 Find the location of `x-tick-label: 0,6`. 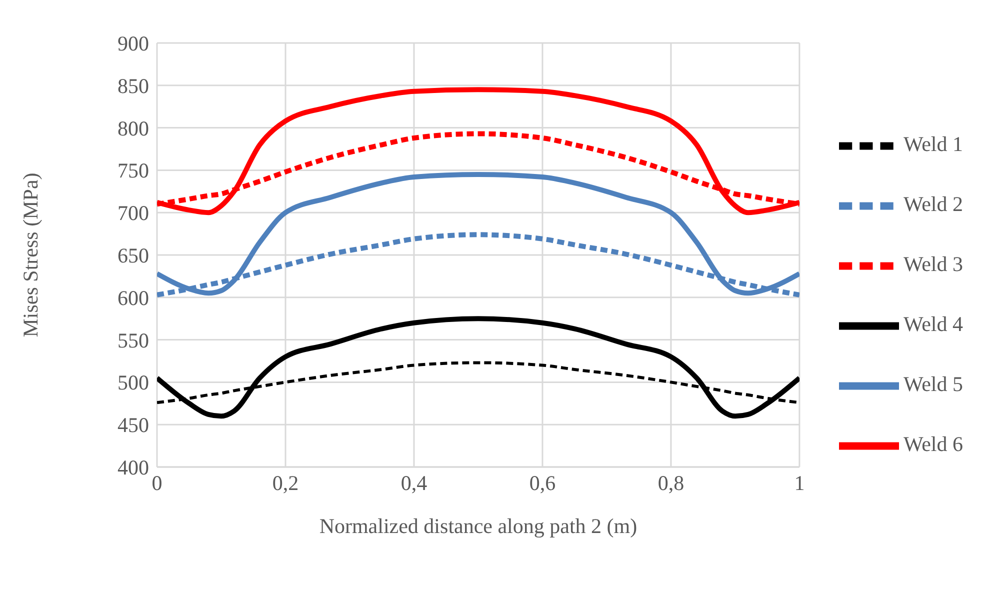

x-tick-label: 0,6 is located at coordinates (542, 482).